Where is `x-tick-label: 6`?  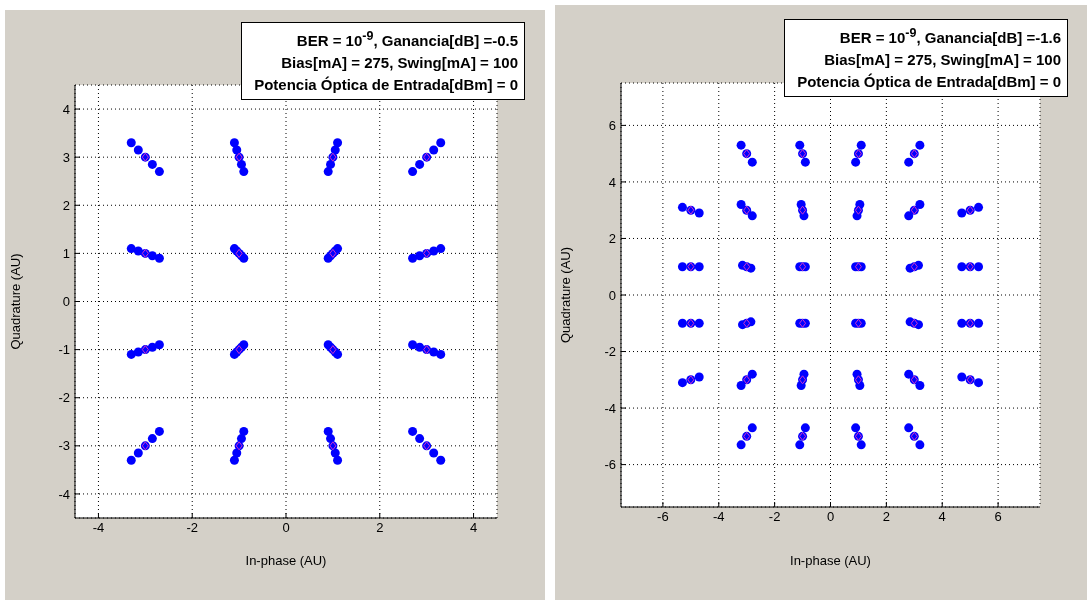 x-tick-label: 6 is located at coordinates (998, 517).